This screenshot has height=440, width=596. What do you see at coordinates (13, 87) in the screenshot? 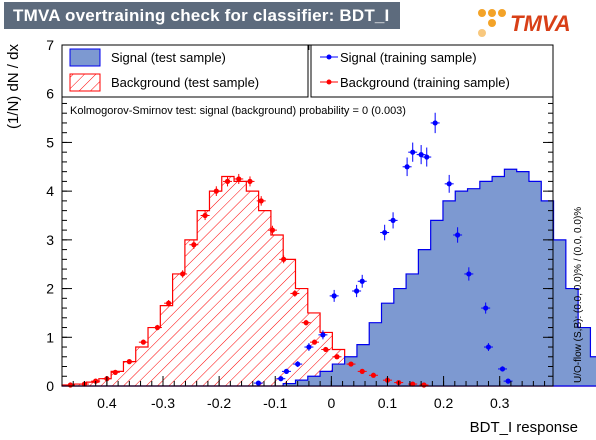
I see `y-axis-title: (1/N) dN / dx` at bounding box center [13, 87].